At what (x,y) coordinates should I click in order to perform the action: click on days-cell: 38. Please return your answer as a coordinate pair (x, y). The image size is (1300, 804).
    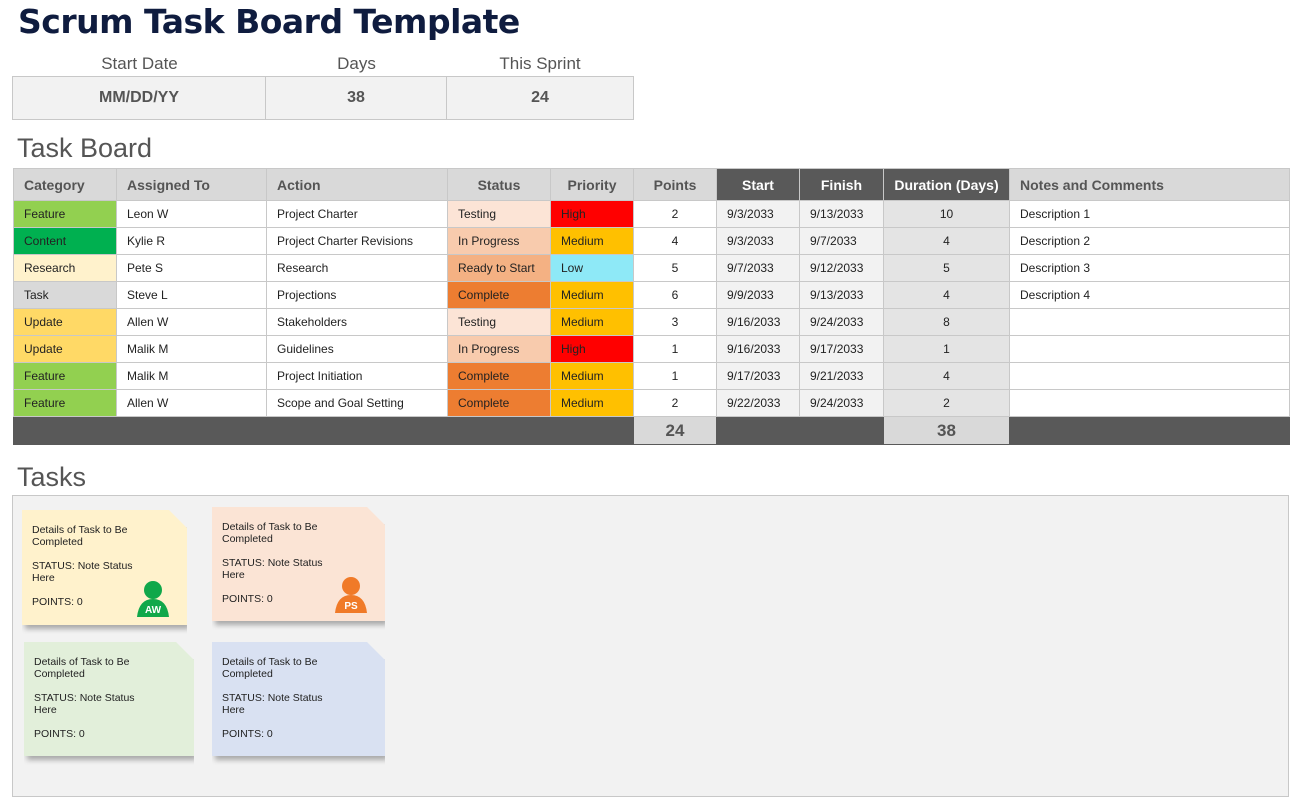
    Looking at the image, I should click on (356, 98).